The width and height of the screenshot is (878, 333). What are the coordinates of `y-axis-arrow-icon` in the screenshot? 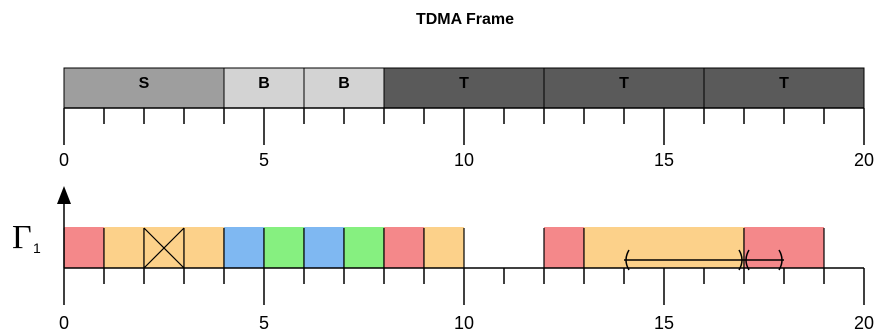 It's located at (64, 195).